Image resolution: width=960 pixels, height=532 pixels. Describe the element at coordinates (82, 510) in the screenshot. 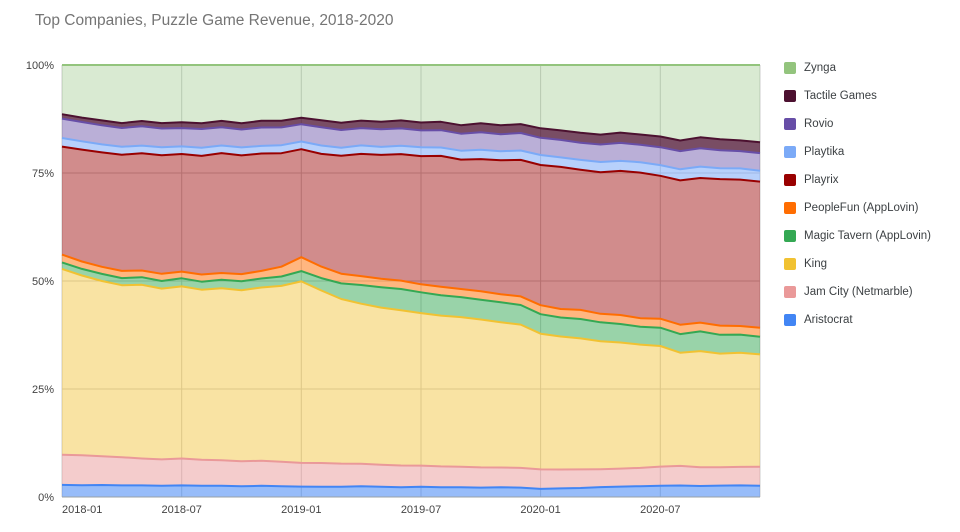

I see `svg-text: 2018-01` at that location.